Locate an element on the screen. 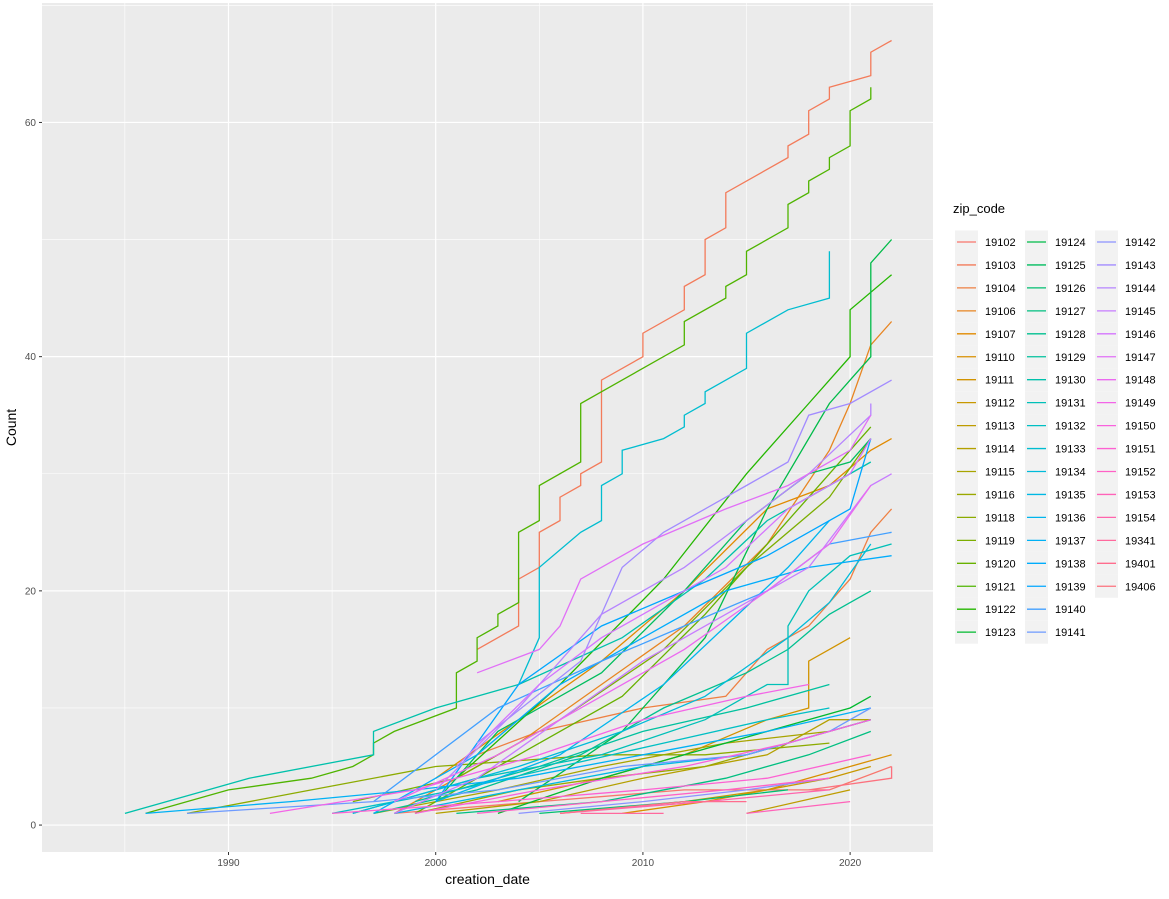  legend-label: 19150 is located at coordinates (1140, 427).